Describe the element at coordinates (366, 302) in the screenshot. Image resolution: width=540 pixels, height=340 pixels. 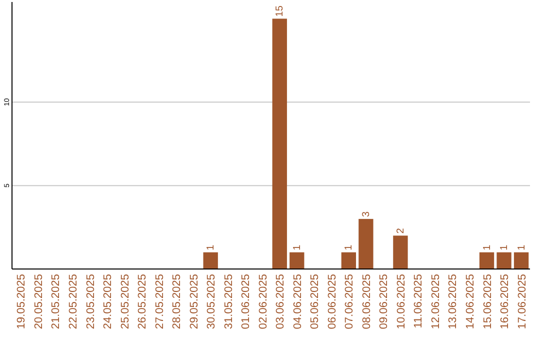
I see `x-tick-label: 08.06.2025` at that location.